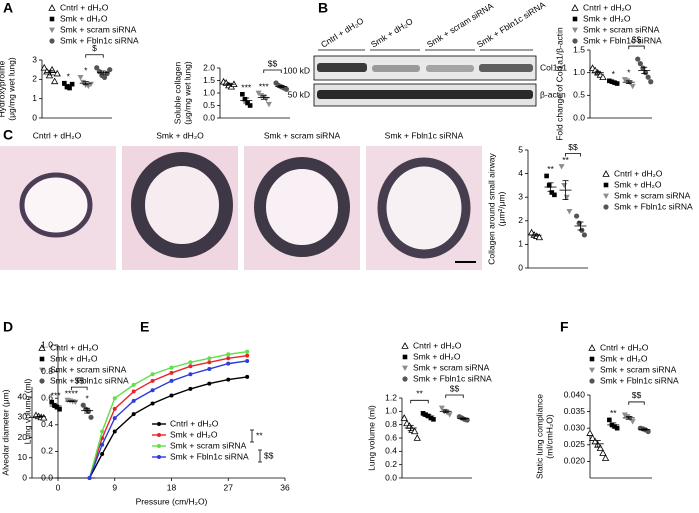  Describe the element at coordinates (34, 98) in the screenshot. I see `y-tick-label: 1` at that location.